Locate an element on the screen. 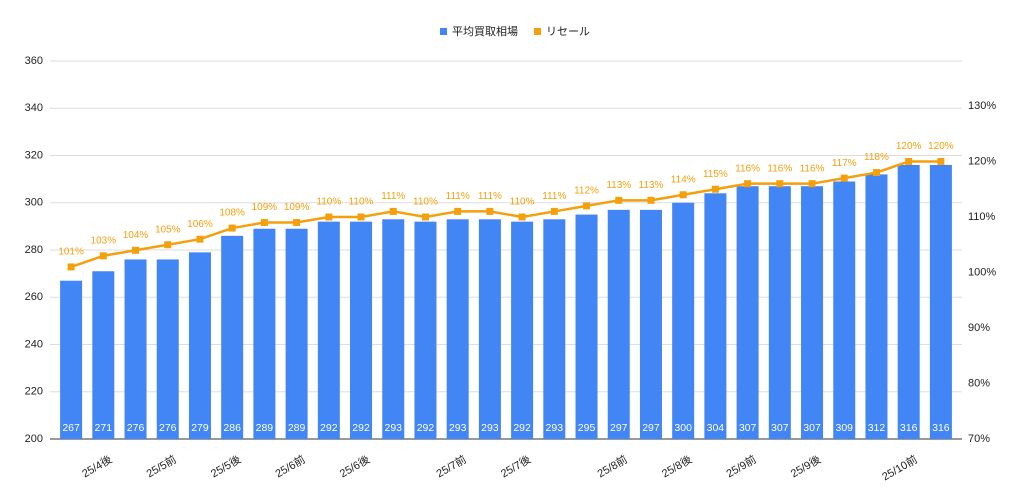 This screenshot has height=496, width=1024. x-tick-label: 25/8後 is located at coordinates (676, 466).